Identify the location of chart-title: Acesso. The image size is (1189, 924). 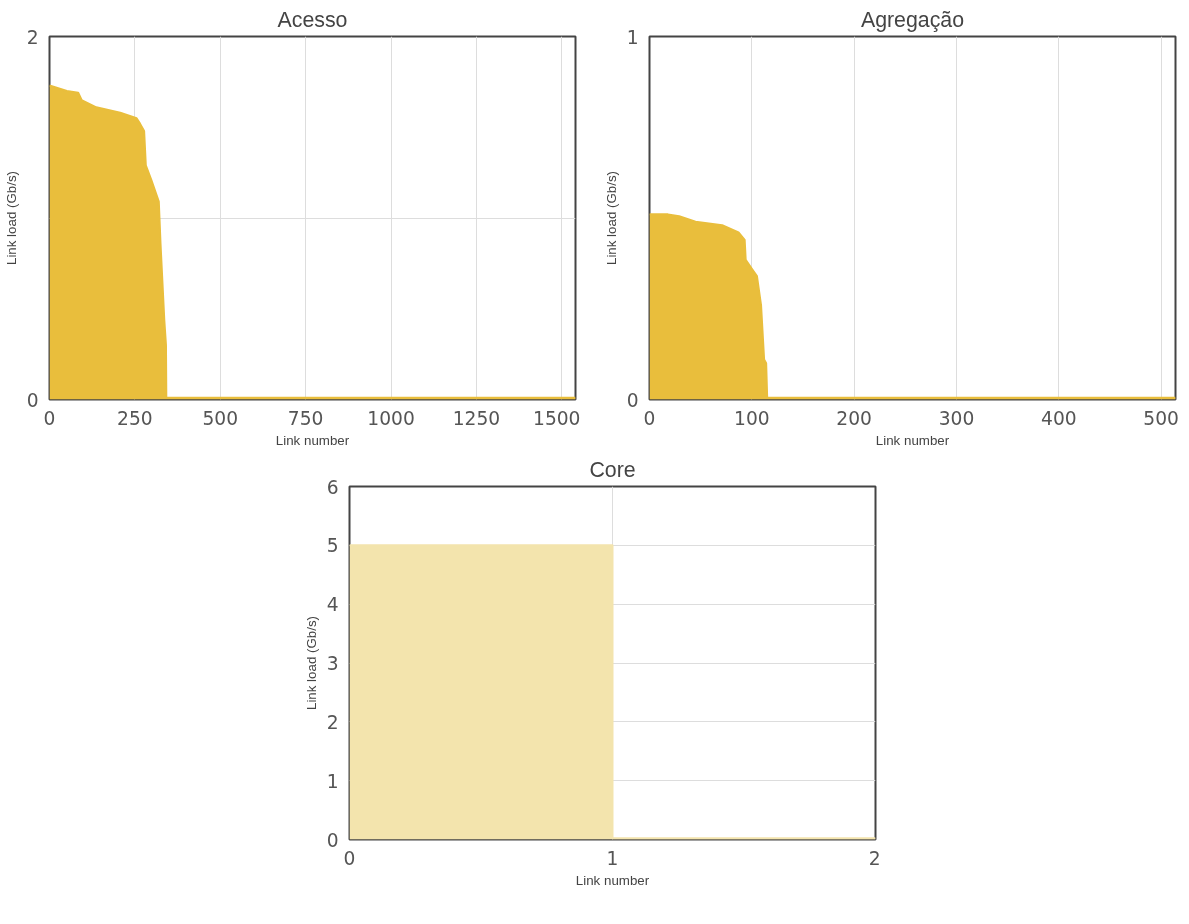
(312, 19).